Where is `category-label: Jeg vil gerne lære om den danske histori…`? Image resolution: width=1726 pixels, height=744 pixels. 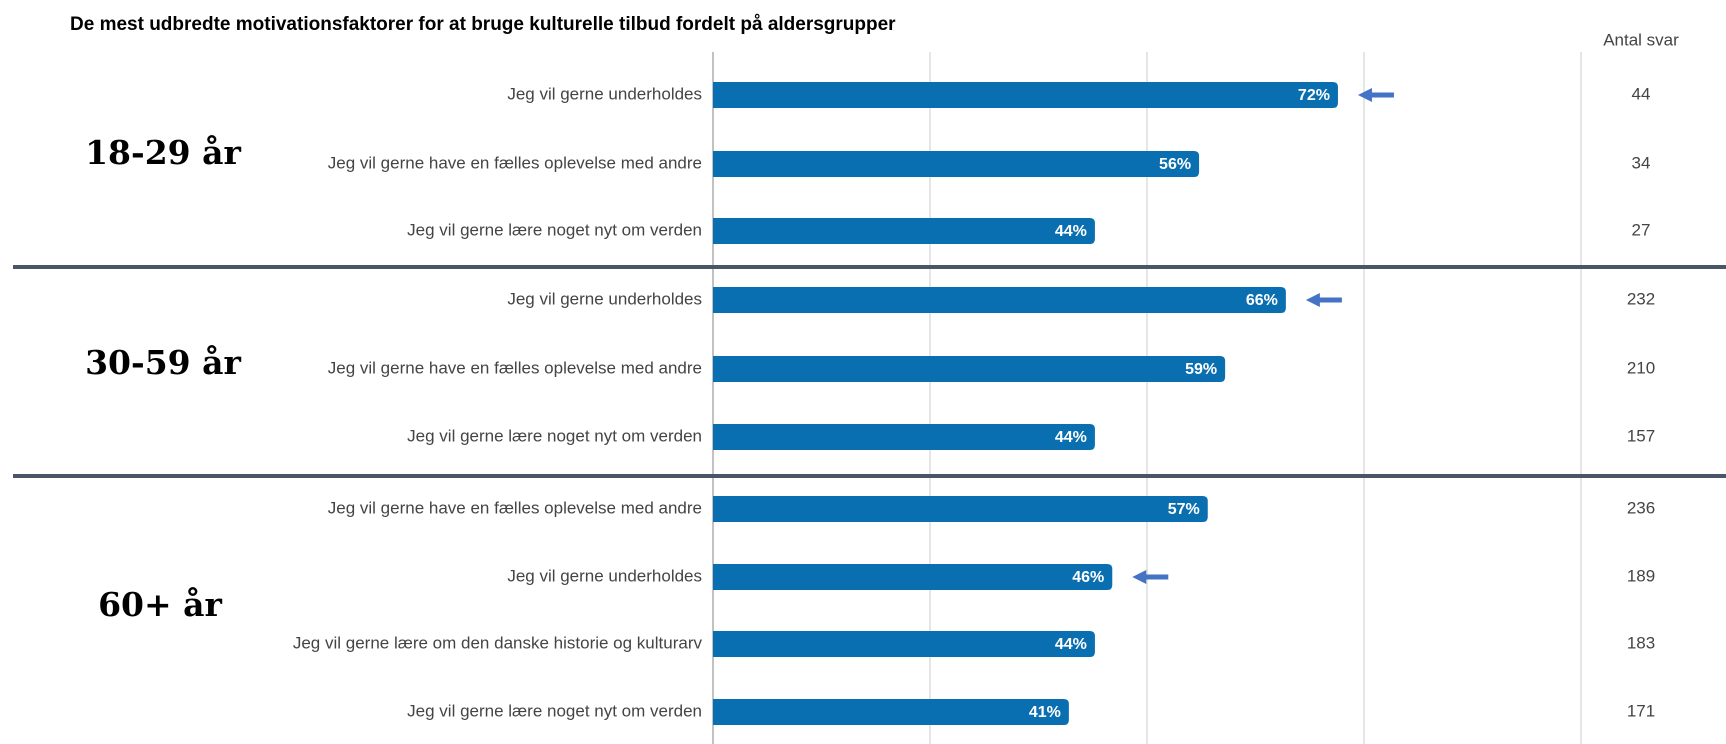
category-label: Jeg vil gerne lære om den danske histori… is located at coordinates (498, 642).